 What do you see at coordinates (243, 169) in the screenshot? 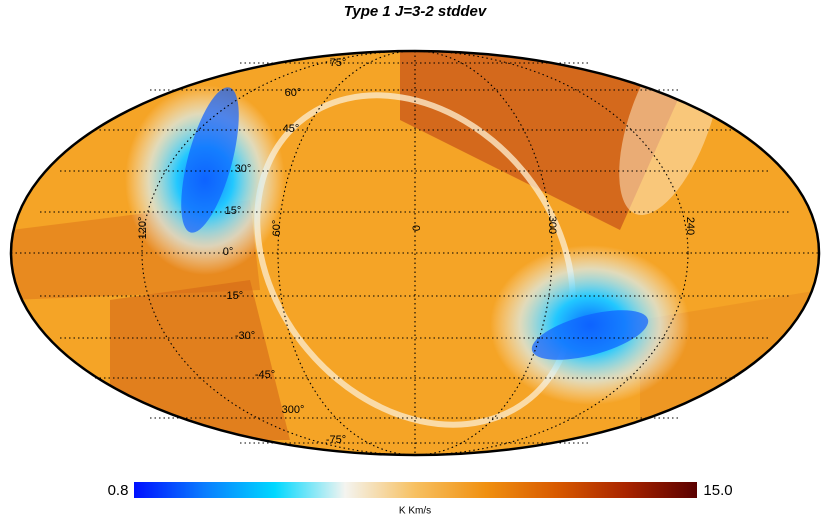
I see `graticule-label: 30°` at bounding box center [243, 169].